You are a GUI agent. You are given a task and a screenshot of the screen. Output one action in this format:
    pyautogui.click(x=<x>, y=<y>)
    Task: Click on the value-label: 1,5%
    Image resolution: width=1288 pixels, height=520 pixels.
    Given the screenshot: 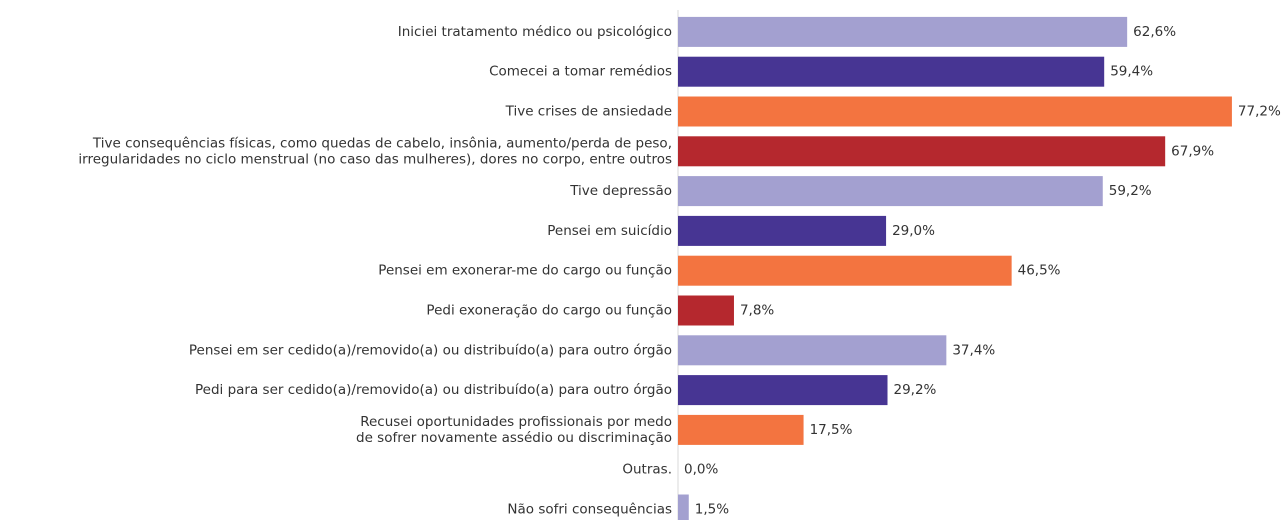 What is the action you would take?
    pyautogui.click(x=712, y=510)
    